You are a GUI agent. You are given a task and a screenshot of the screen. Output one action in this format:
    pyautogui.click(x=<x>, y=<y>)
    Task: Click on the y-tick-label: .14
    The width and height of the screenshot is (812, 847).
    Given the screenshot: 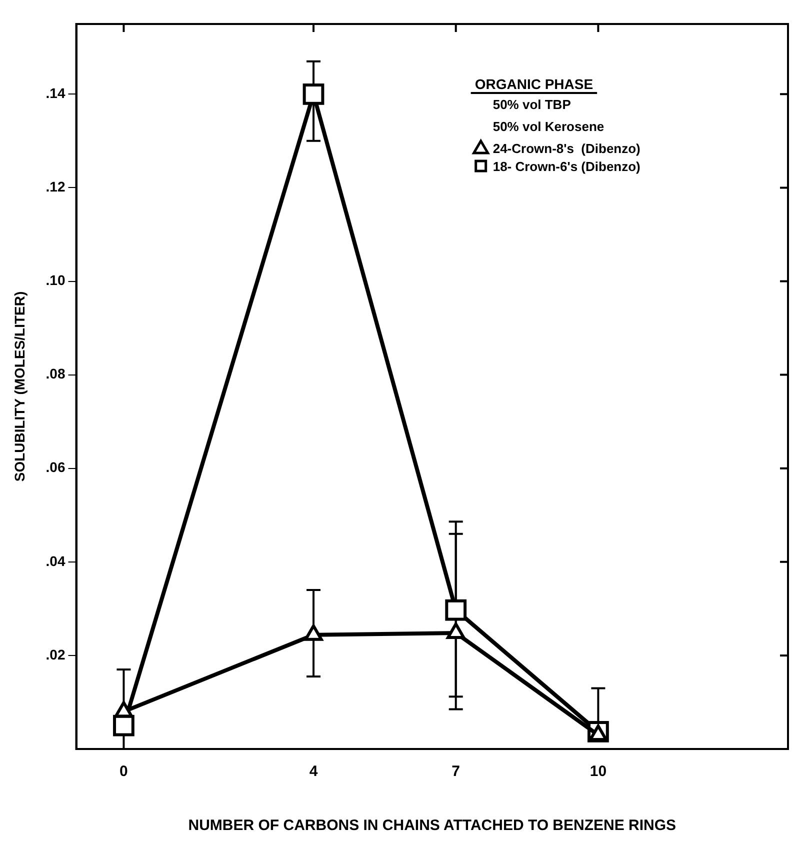 What is the action you would take?
    pyautogui.click(x=56, y=93)
    